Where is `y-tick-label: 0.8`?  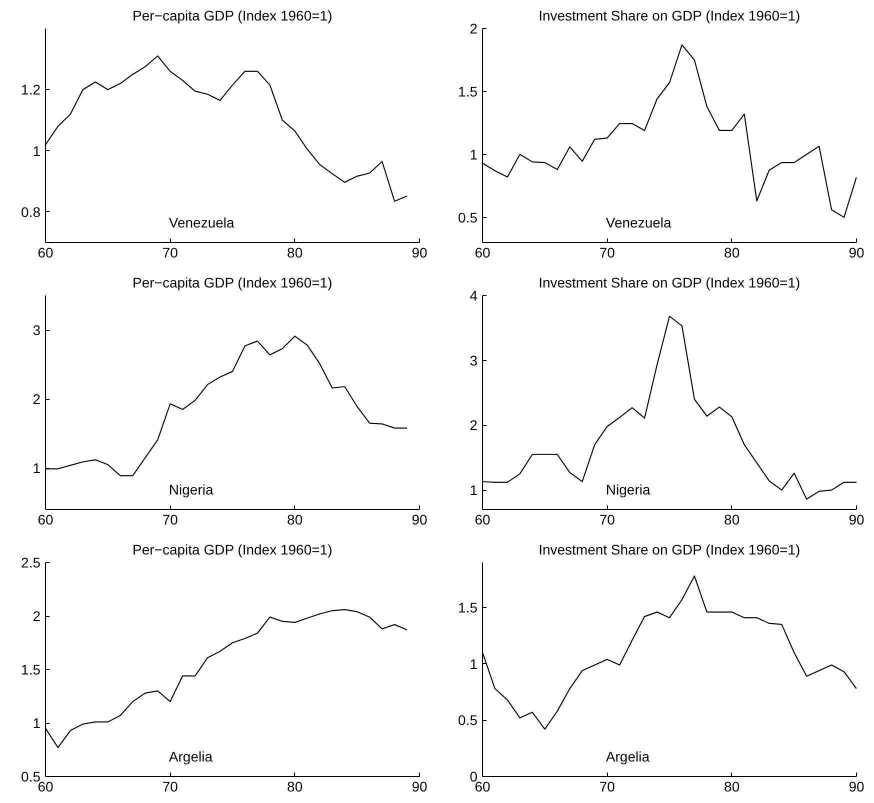
y-tick-label: 0.8 is located at coordinates (31, 212).